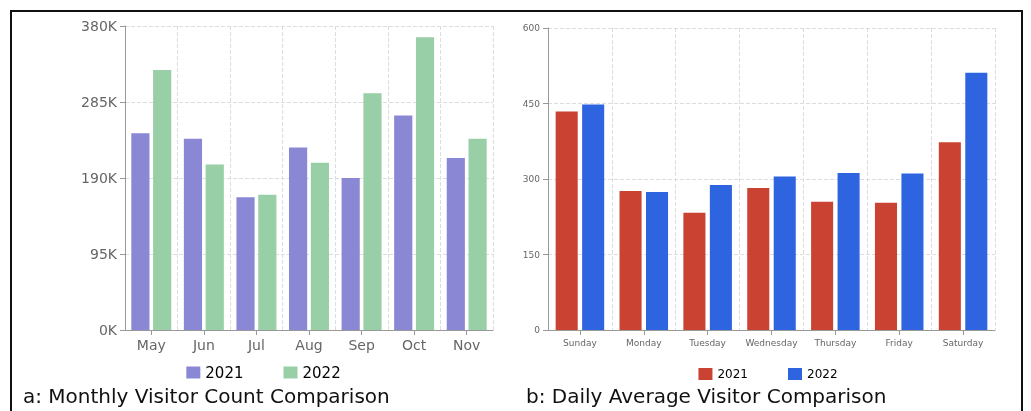  I want to click on x-tick-label: May, so click(151, 345).